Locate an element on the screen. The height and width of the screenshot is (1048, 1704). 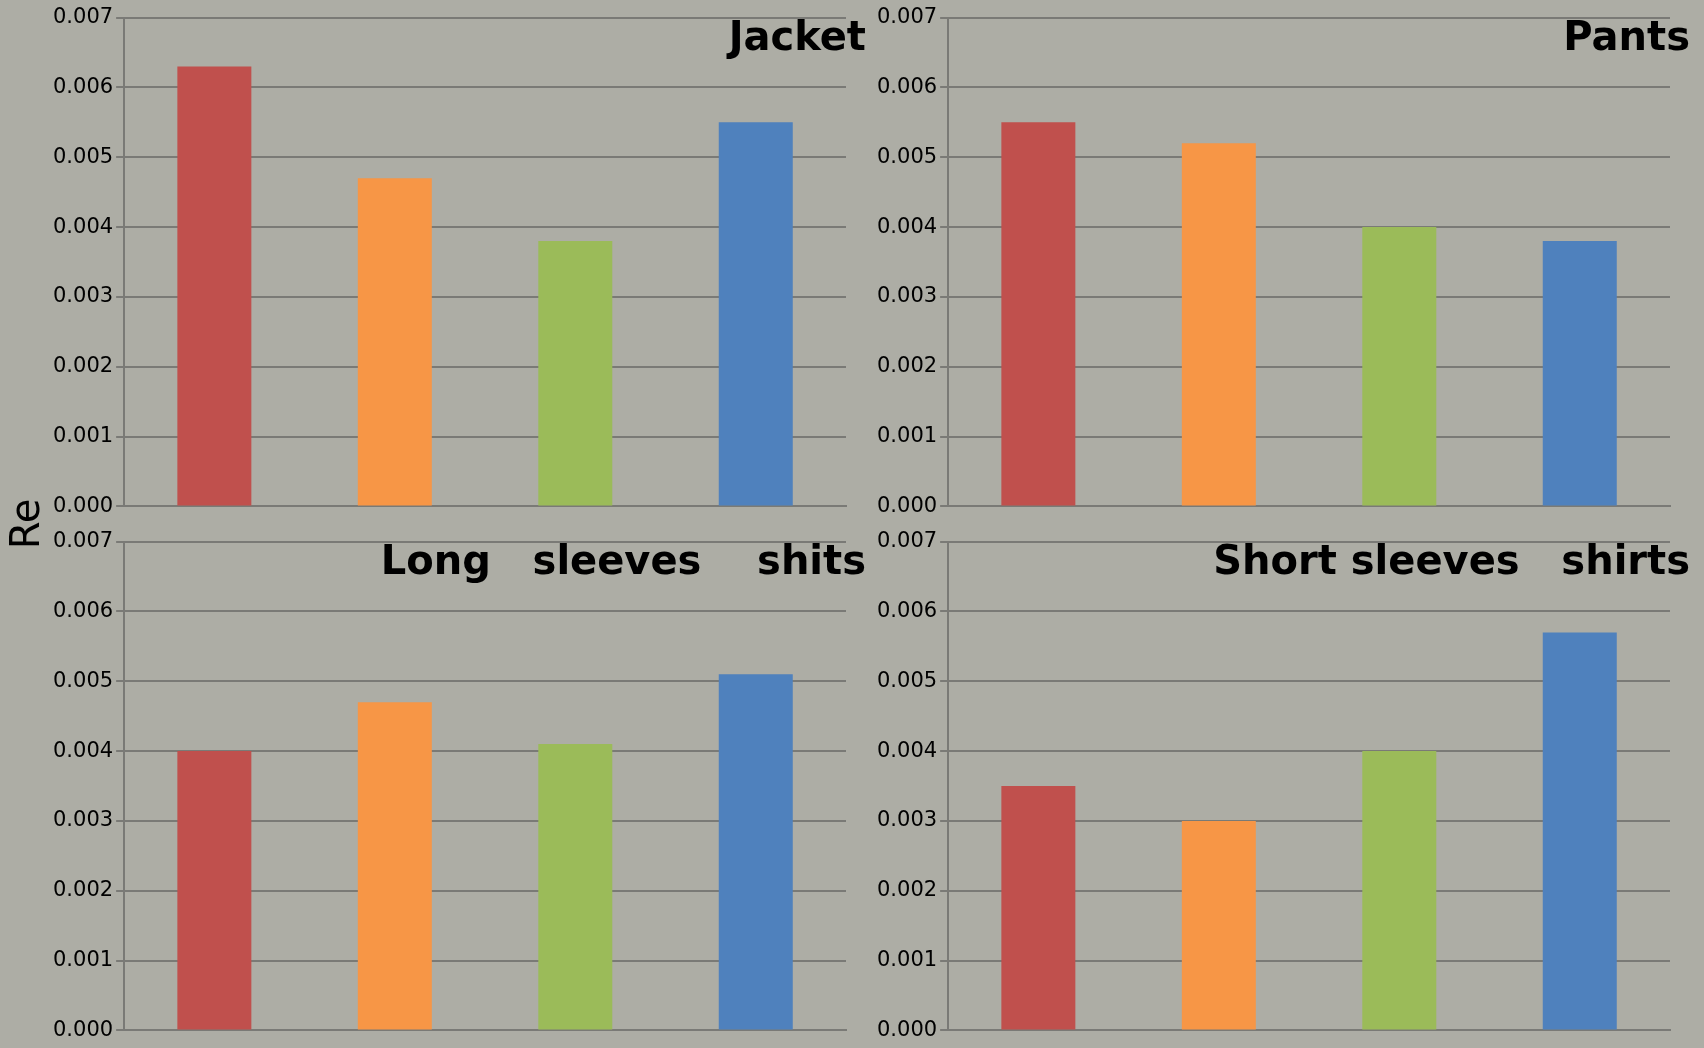
chart-title: Short sleeves shirts is located at coordinates (1451, 559).